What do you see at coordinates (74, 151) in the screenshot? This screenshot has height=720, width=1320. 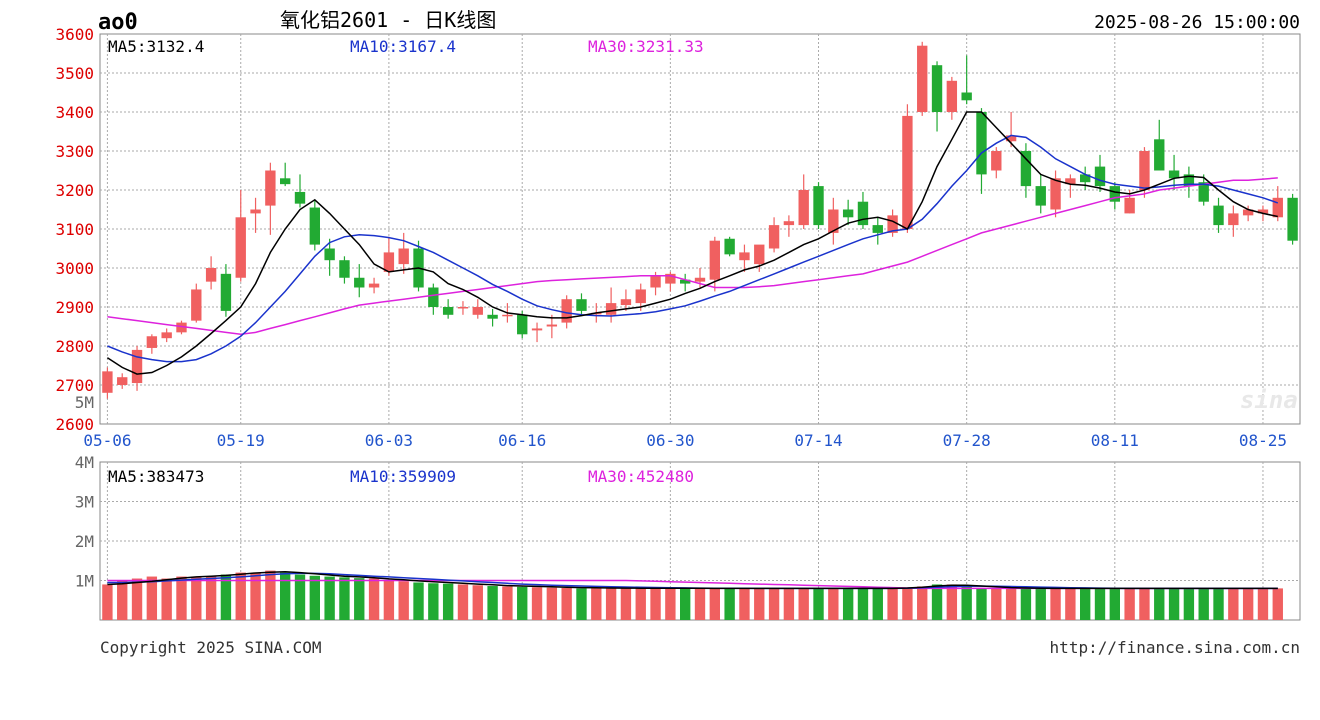 I see `price-tick-label: 3300` at bounding box center [74, 151].